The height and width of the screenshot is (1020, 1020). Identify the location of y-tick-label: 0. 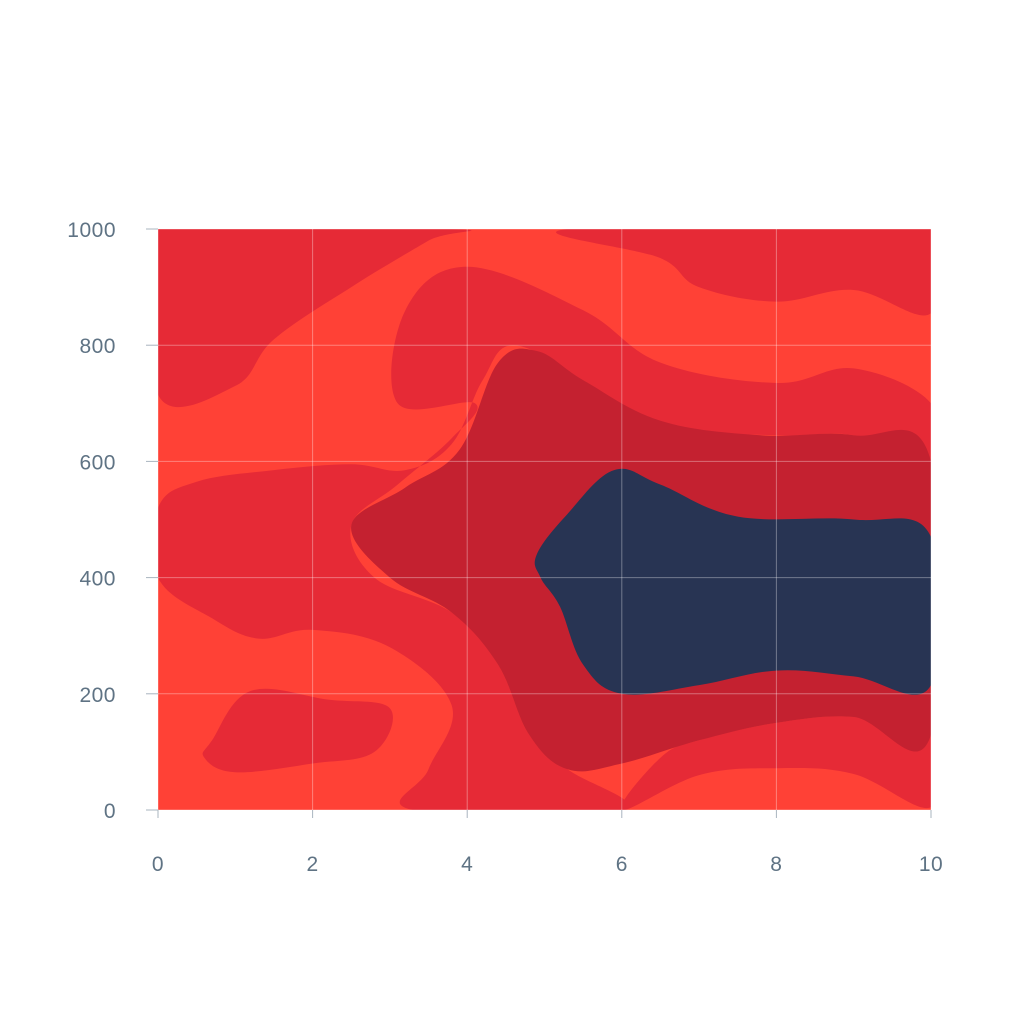
(110, 811).